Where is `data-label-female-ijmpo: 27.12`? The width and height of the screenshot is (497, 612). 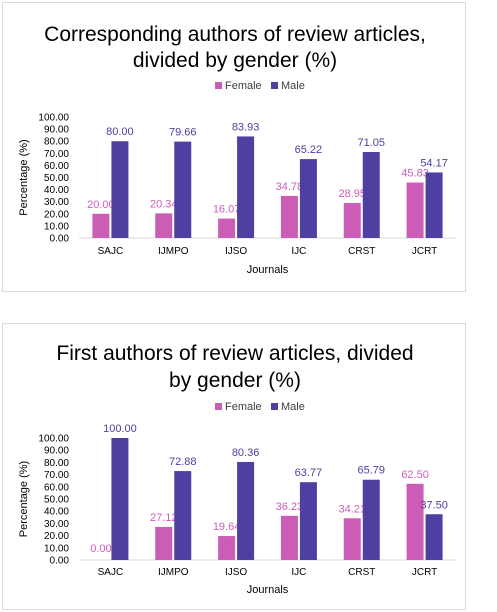 data-label-female-ijmpo: 27.12 is located at coordinates (164, 518).